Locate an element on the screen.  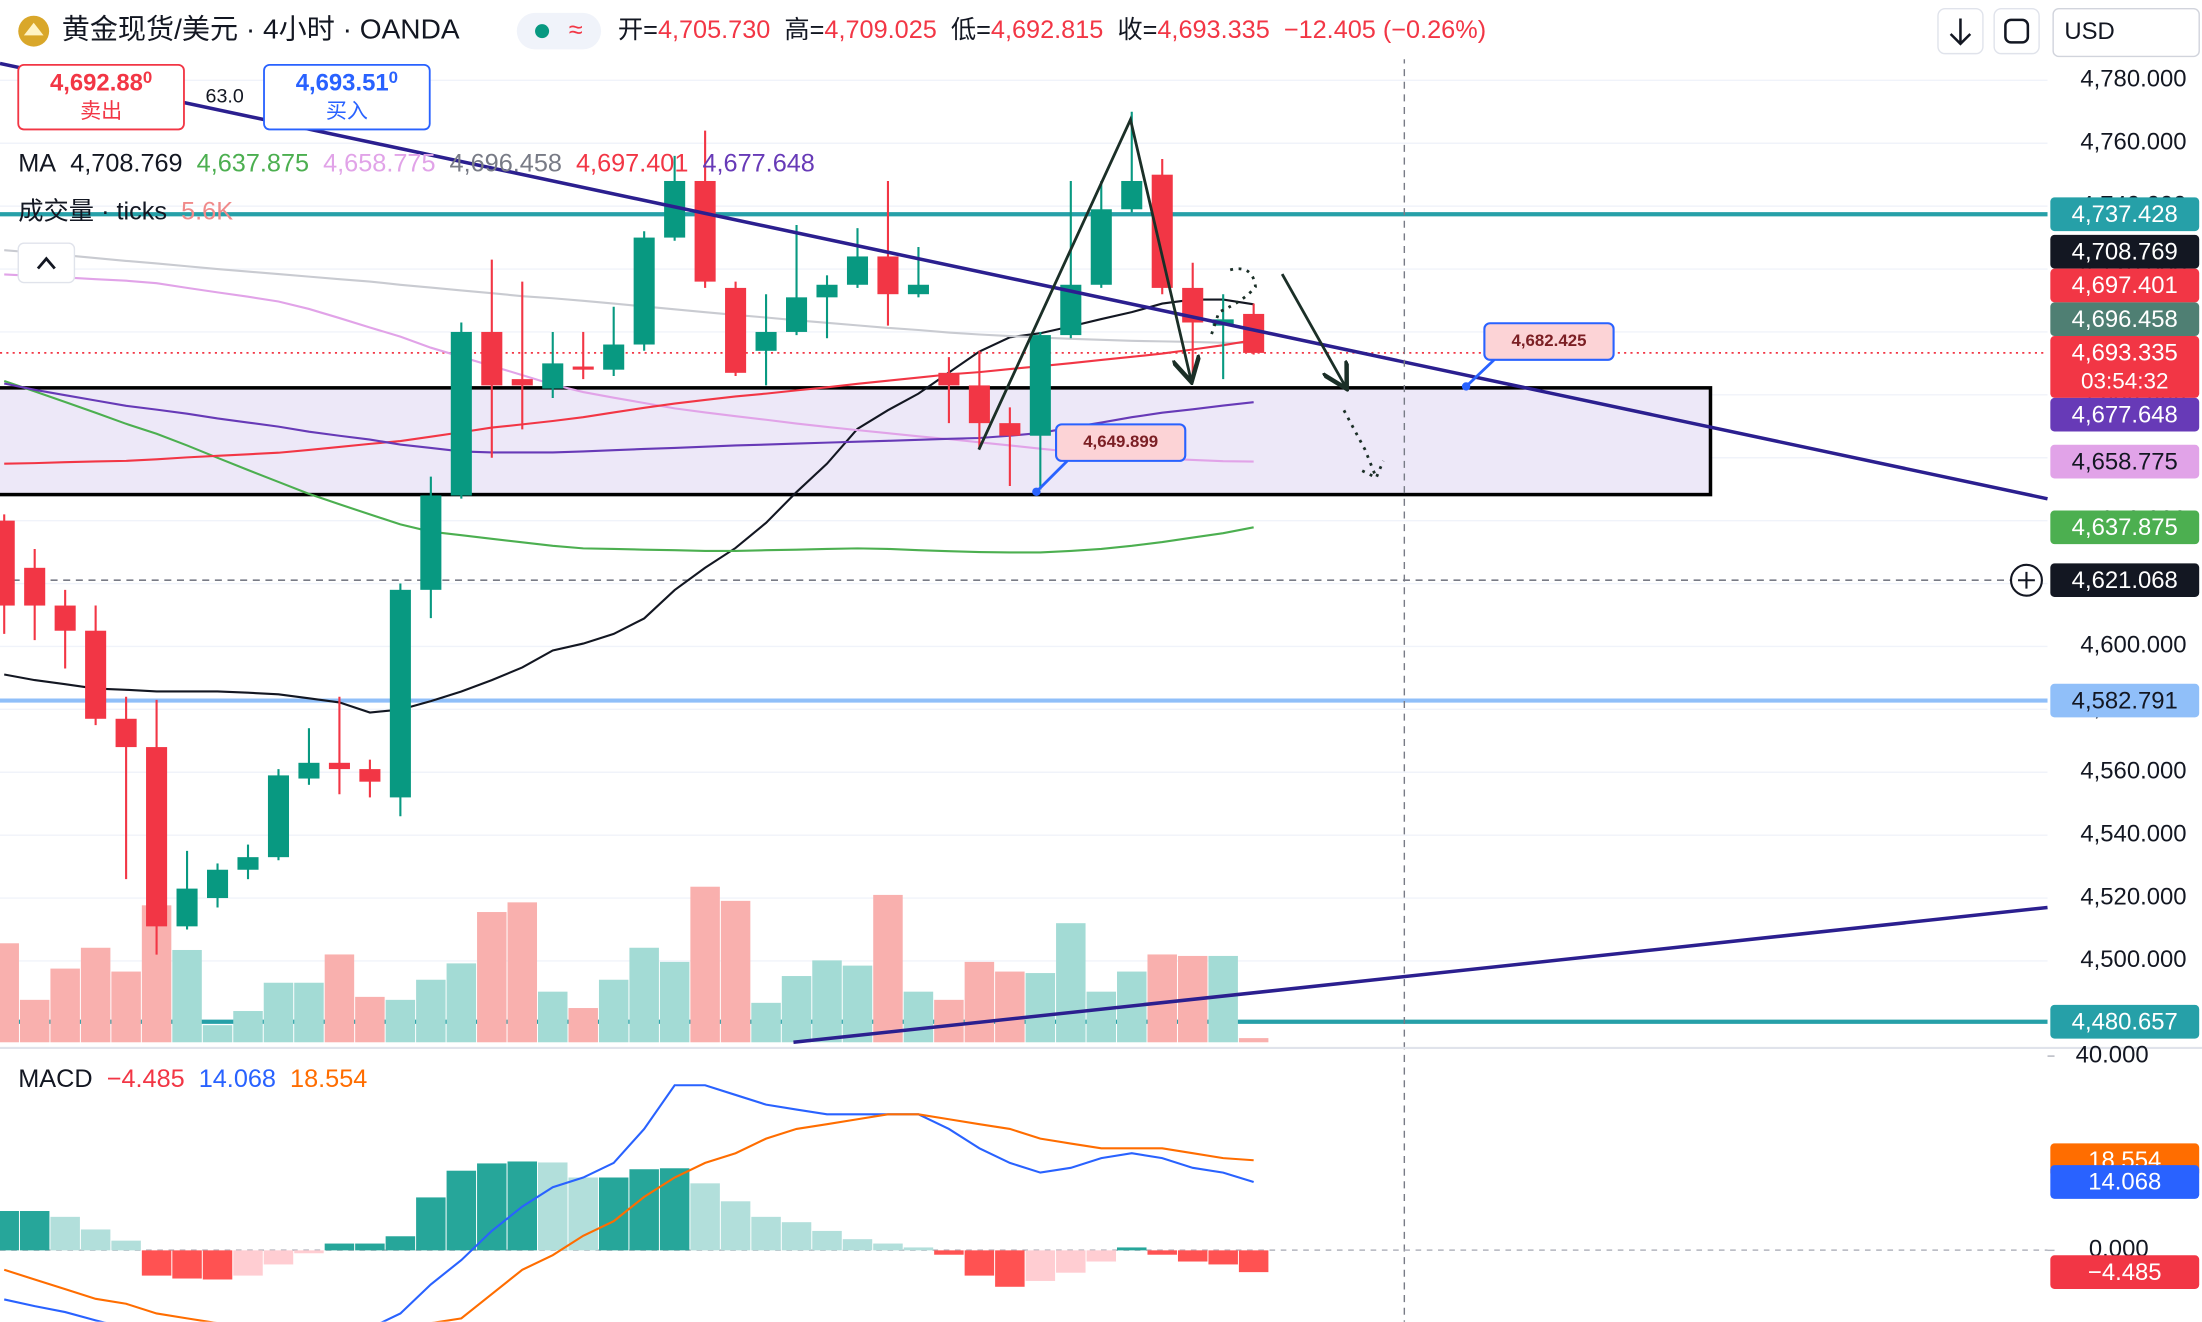
ma-value: 4,696.458 is located at coordinates (506, 163).